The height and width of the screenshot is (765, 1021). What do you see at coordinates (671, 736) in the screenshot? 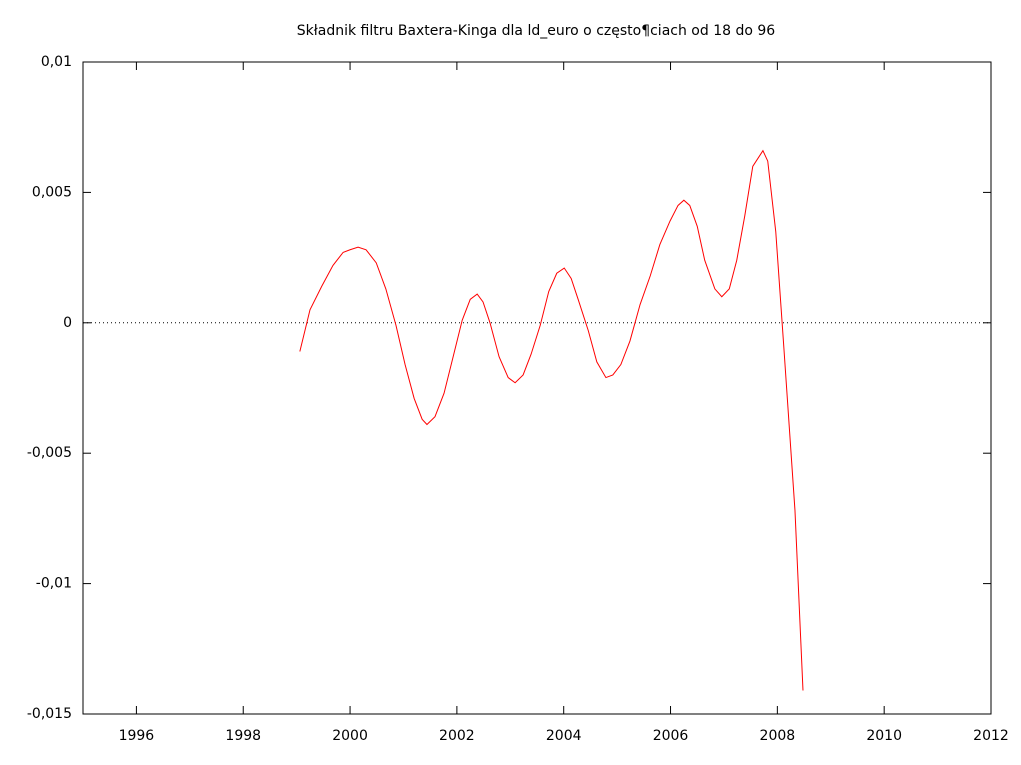
I see `x-tick-label: 2006` at bounding box center [671, 736].